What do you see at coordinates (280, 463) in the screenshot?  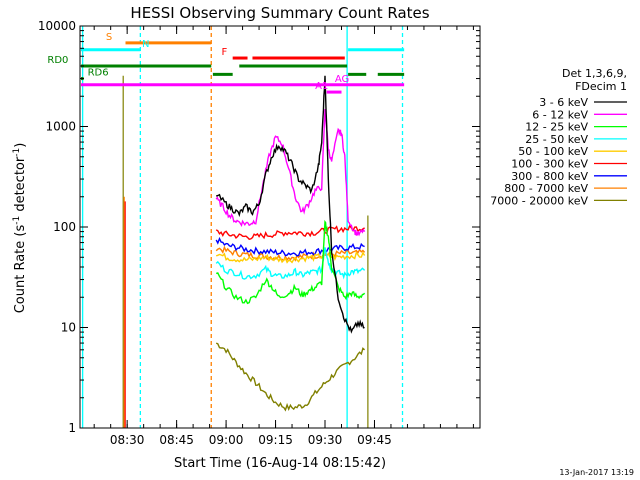 I see `x-axis-label: Start Time (16-Aug-14 08:15:42)` at bounding box center [280, 463].